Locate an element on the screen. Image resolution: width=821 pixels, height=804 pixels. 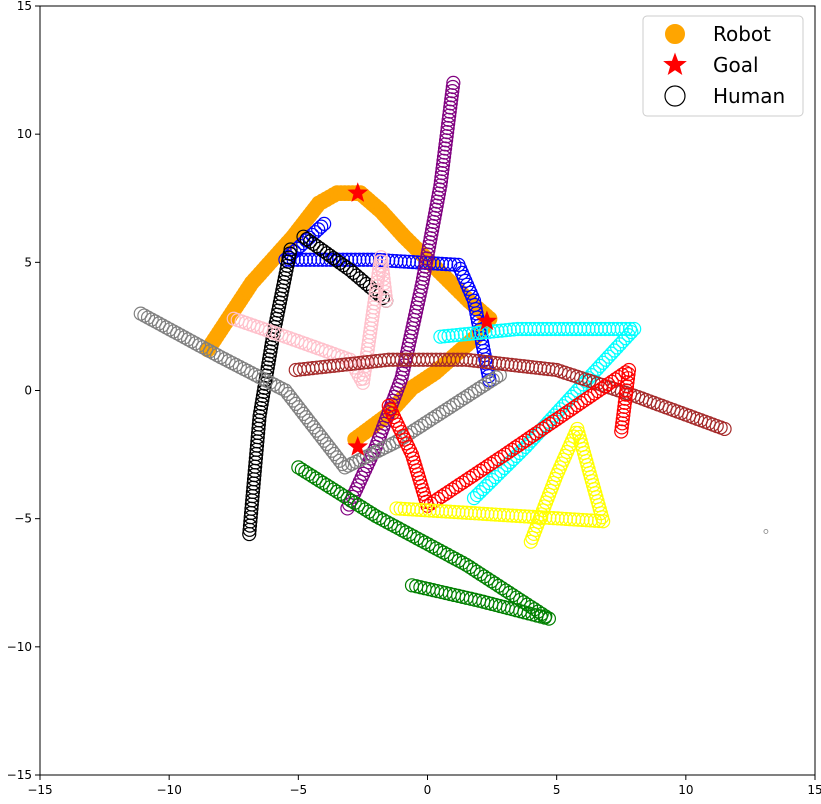
x-tick-label: −5 is located at coordinates (298, 790).